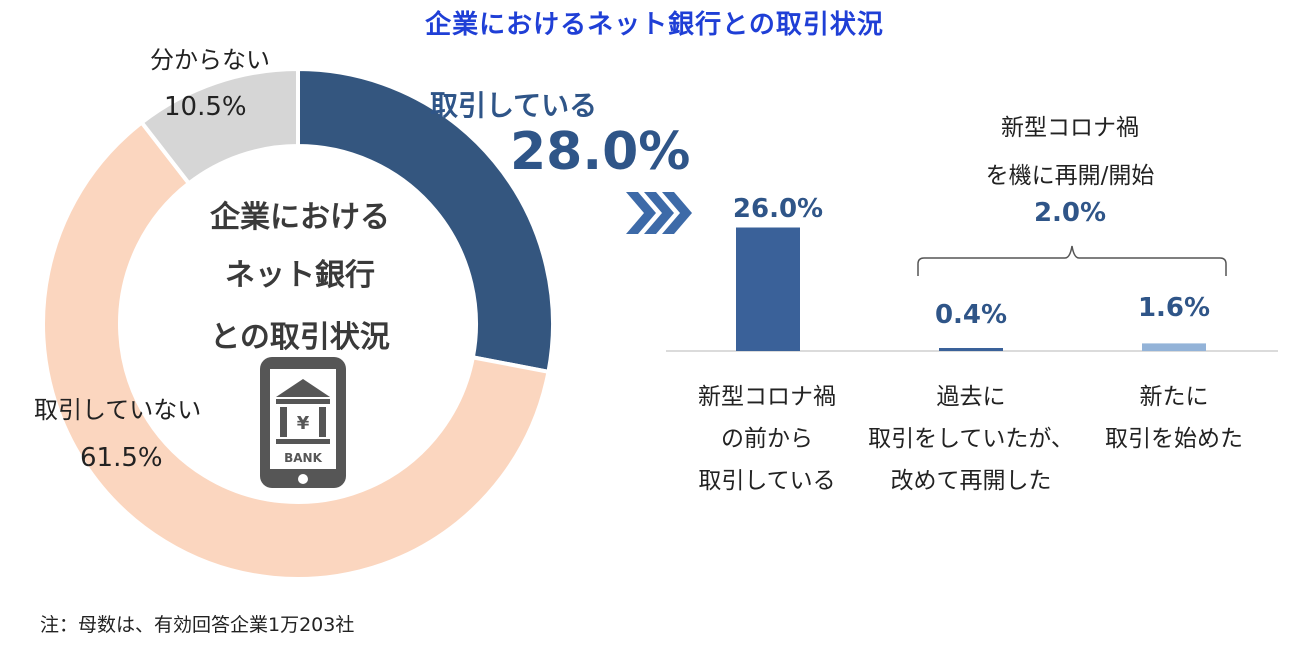  I want to click on bracket-label: 新型コロナ禍 を機に再開/開始, so click(1070, 152).